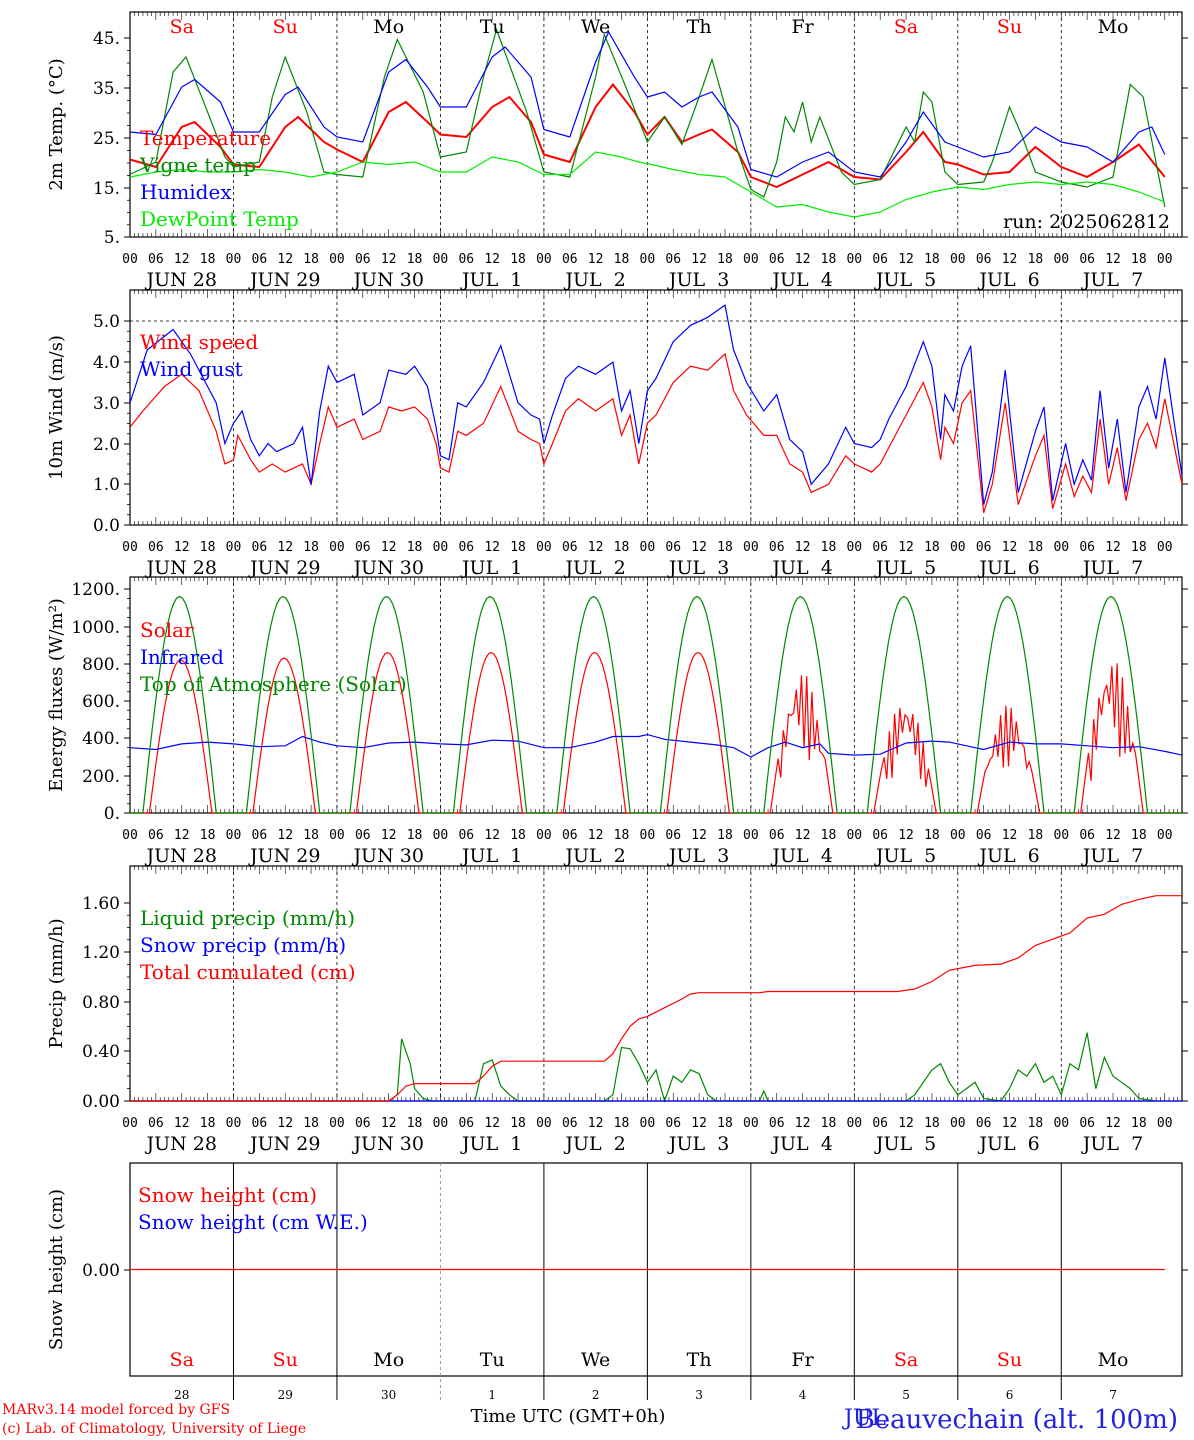 The image size is (1194, 1440). What do you see at coordinates (801, 1144) in the screenshot?
I see `date-label: JUL 4` at bounding box center [801, 1144].